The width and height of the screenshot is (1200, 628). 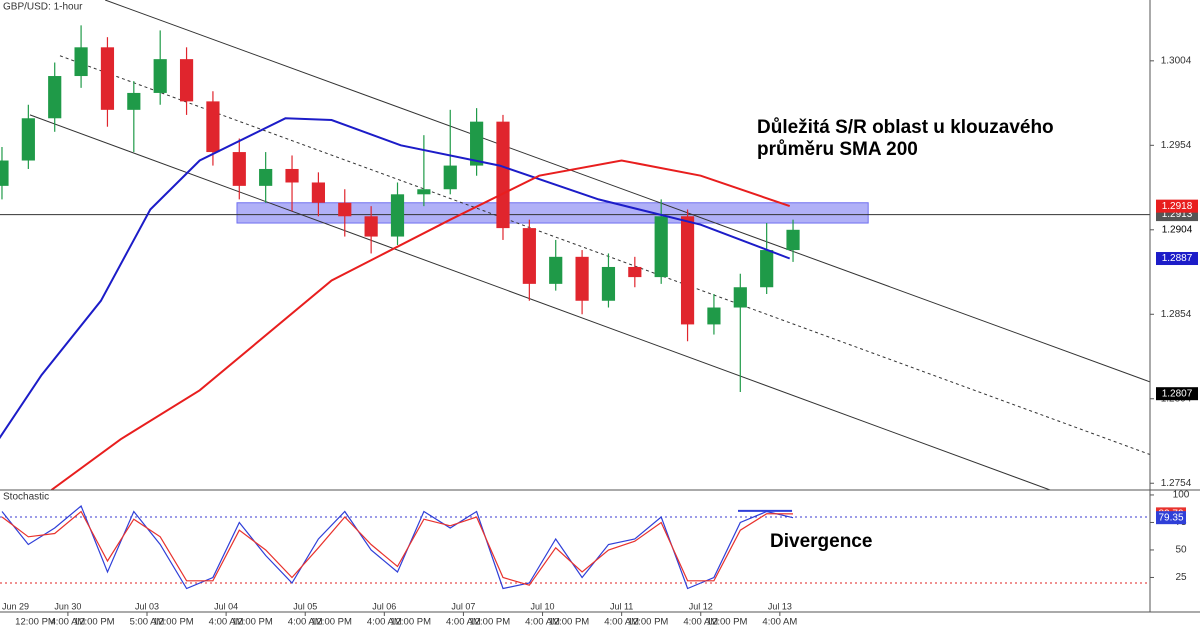 I want to click on annotation: Divergence, so click(x=821, y=541).